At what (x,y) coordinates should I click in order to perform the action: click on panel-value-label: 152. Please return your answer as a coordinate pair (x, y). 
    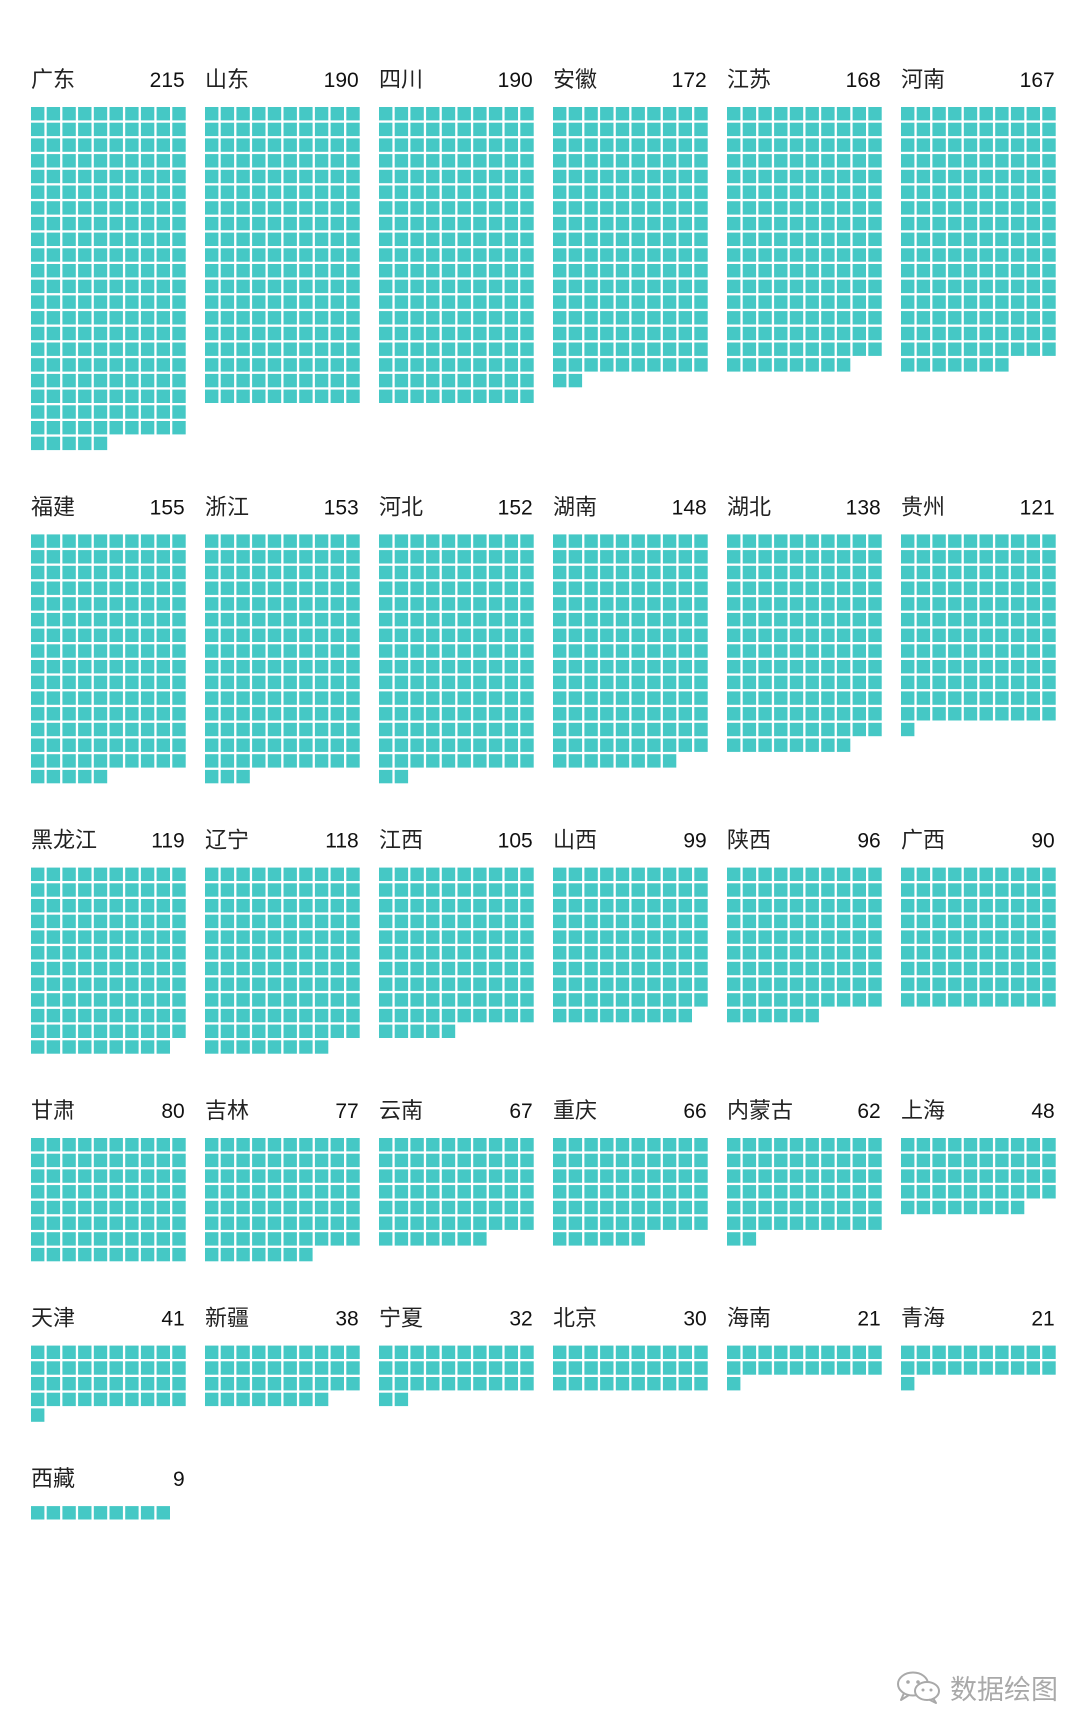
    Looking at the image, I should click on (515, 507).